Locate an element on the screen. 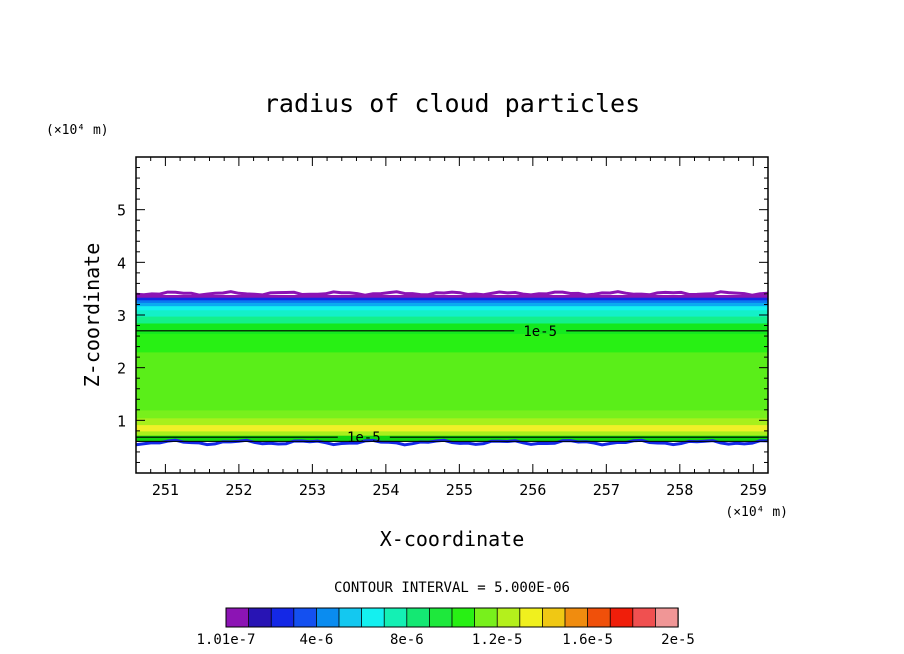  x-axis-label: X-coordinate is located at coordinates (452, 539).